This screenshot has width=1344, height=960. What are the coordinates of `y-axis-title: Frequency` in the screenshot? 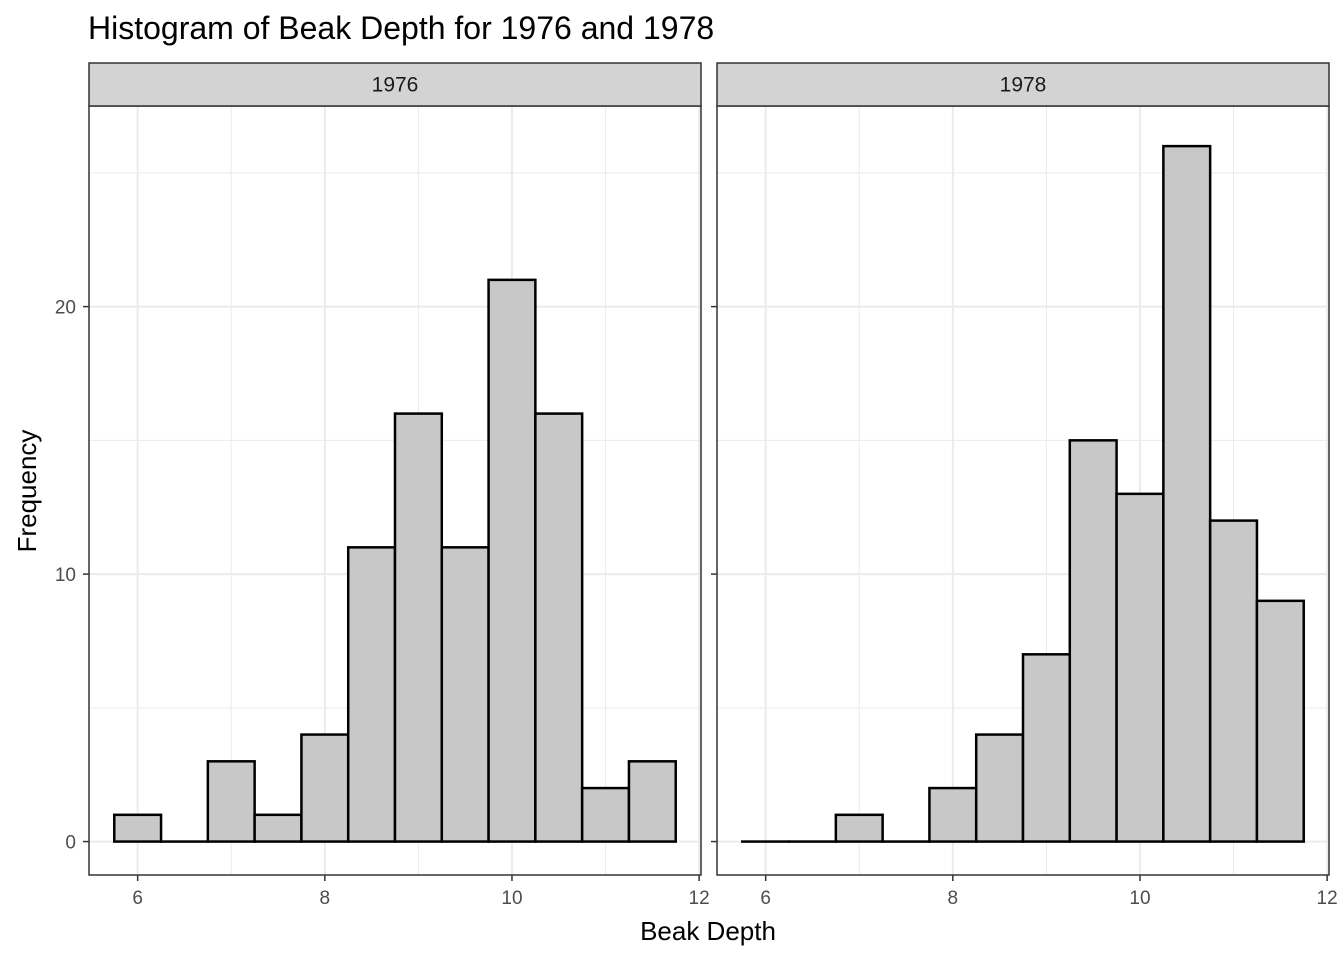 It's located at (27, 491).